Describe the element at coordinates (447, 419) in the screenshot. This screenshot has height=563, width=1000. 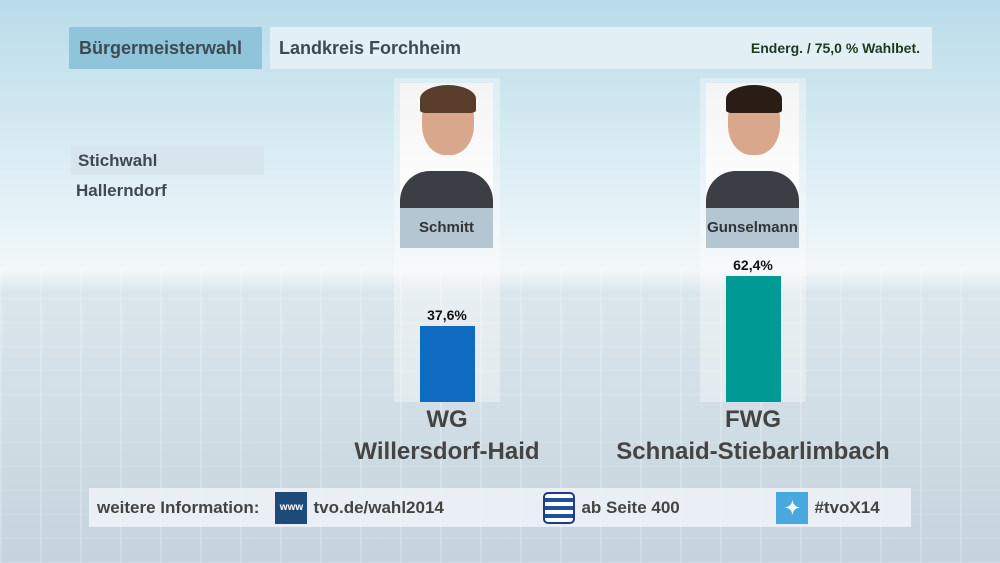
I see `party-name-line1: WG` at that location.